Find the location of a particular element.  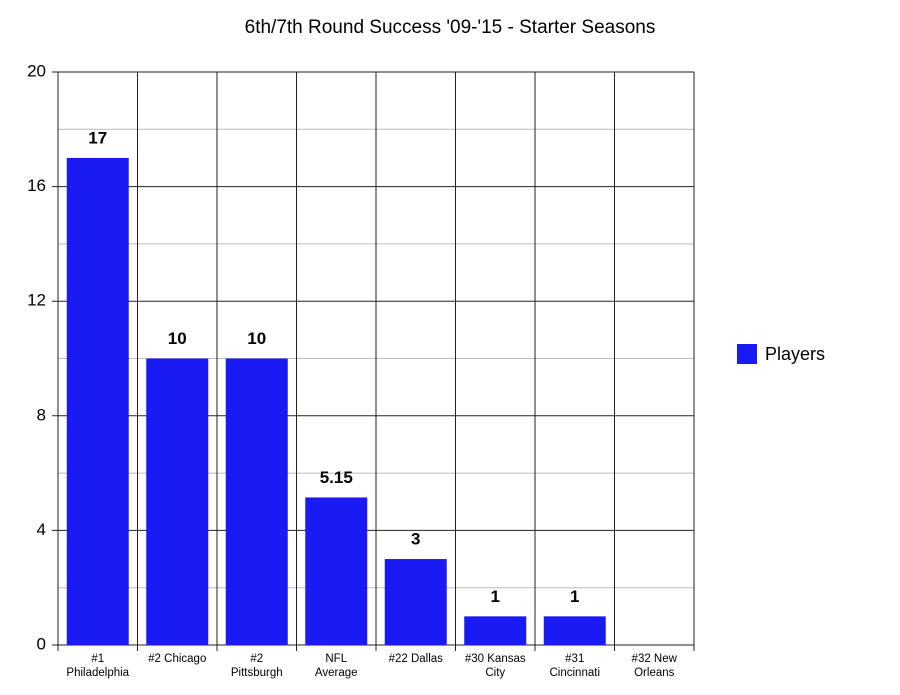

legend-swatch is located at coordinates (747, 354).